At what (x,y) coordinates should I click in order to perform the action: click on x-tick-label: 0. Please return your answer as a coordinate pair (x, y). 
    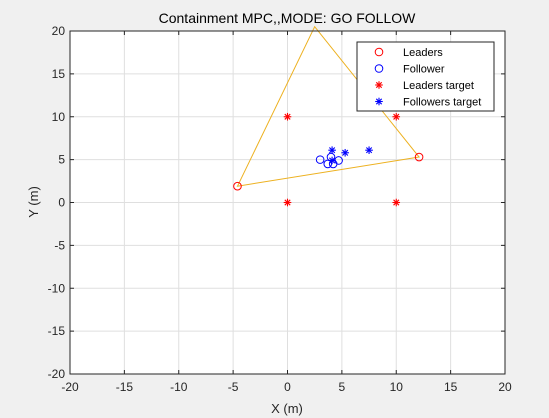
    Looking at the image, I should click on (287, 387).